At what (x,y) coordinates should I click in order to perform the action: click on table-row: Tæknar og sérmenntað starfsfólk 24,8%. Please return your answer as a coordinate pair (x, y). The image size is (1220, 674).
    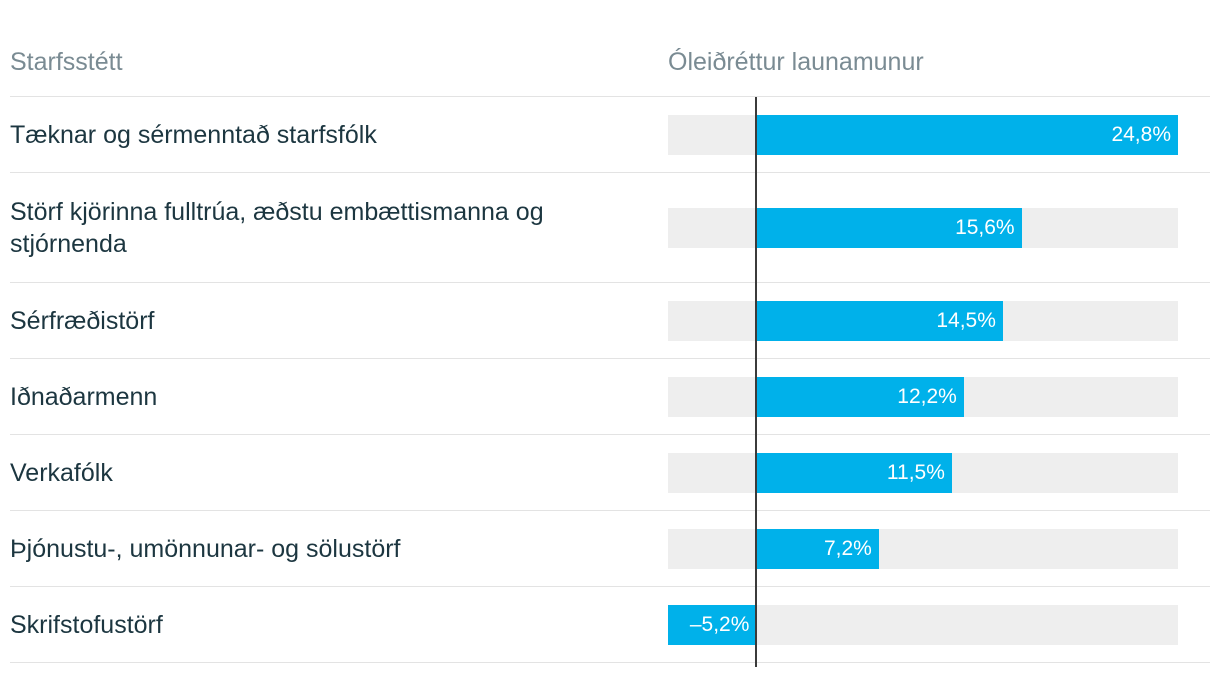
    Looking at the image, I should click on (610, 135).